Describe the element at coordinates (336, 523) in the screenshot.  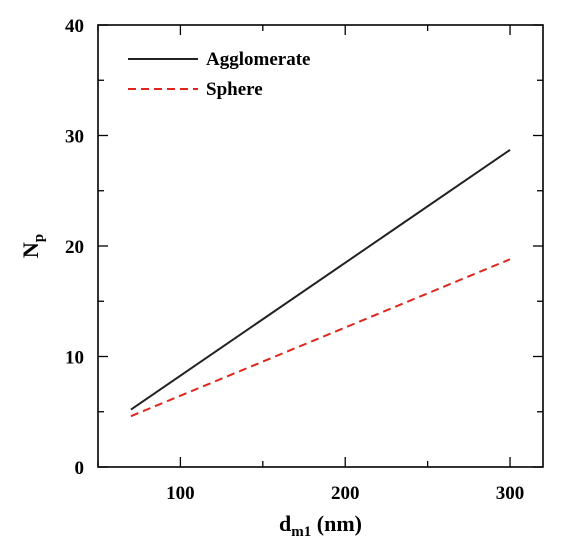
I see `x-axis-title-suffix: (nm)` at that location.